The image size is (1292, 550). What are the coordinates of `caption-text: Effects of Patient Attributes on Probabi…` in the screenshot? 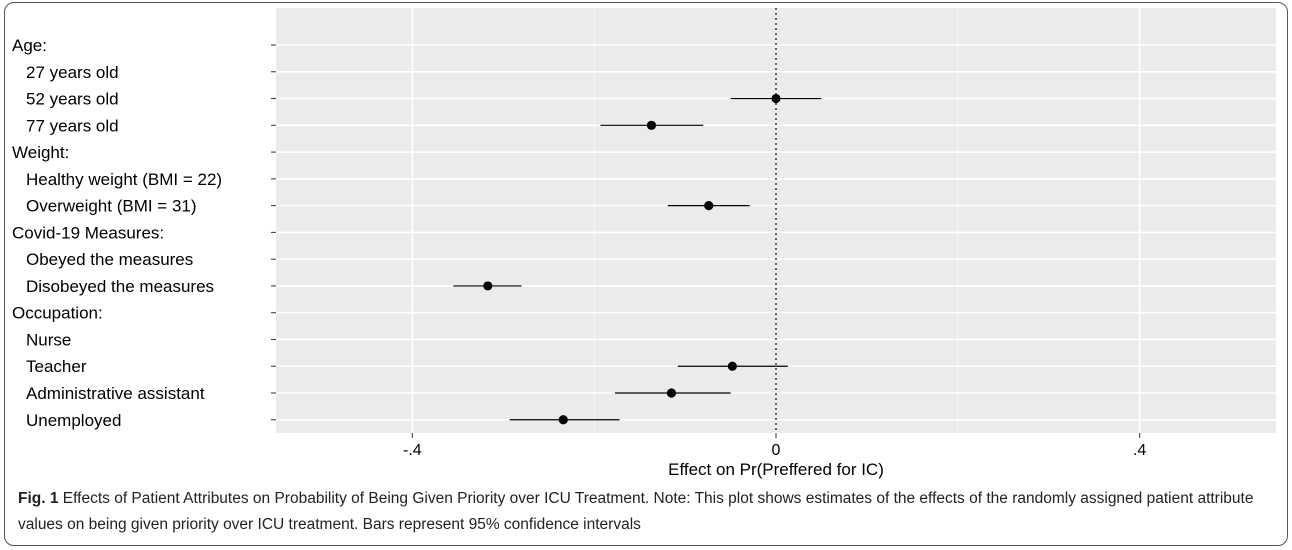 It's located at (636, 511).